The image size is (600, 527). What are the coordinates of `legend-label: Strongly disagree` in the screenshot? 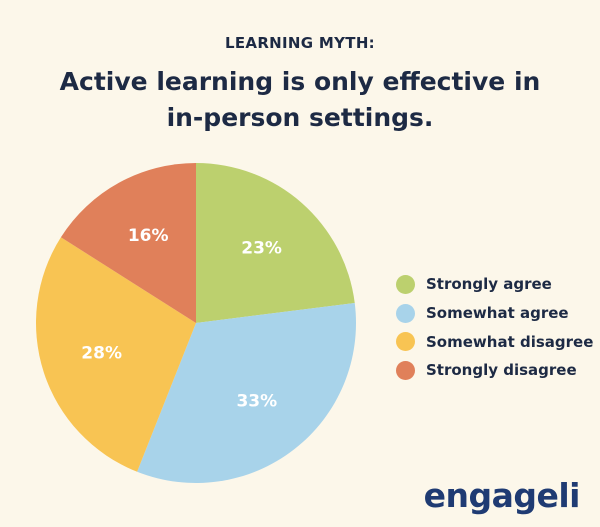 It's located at (501, 370).